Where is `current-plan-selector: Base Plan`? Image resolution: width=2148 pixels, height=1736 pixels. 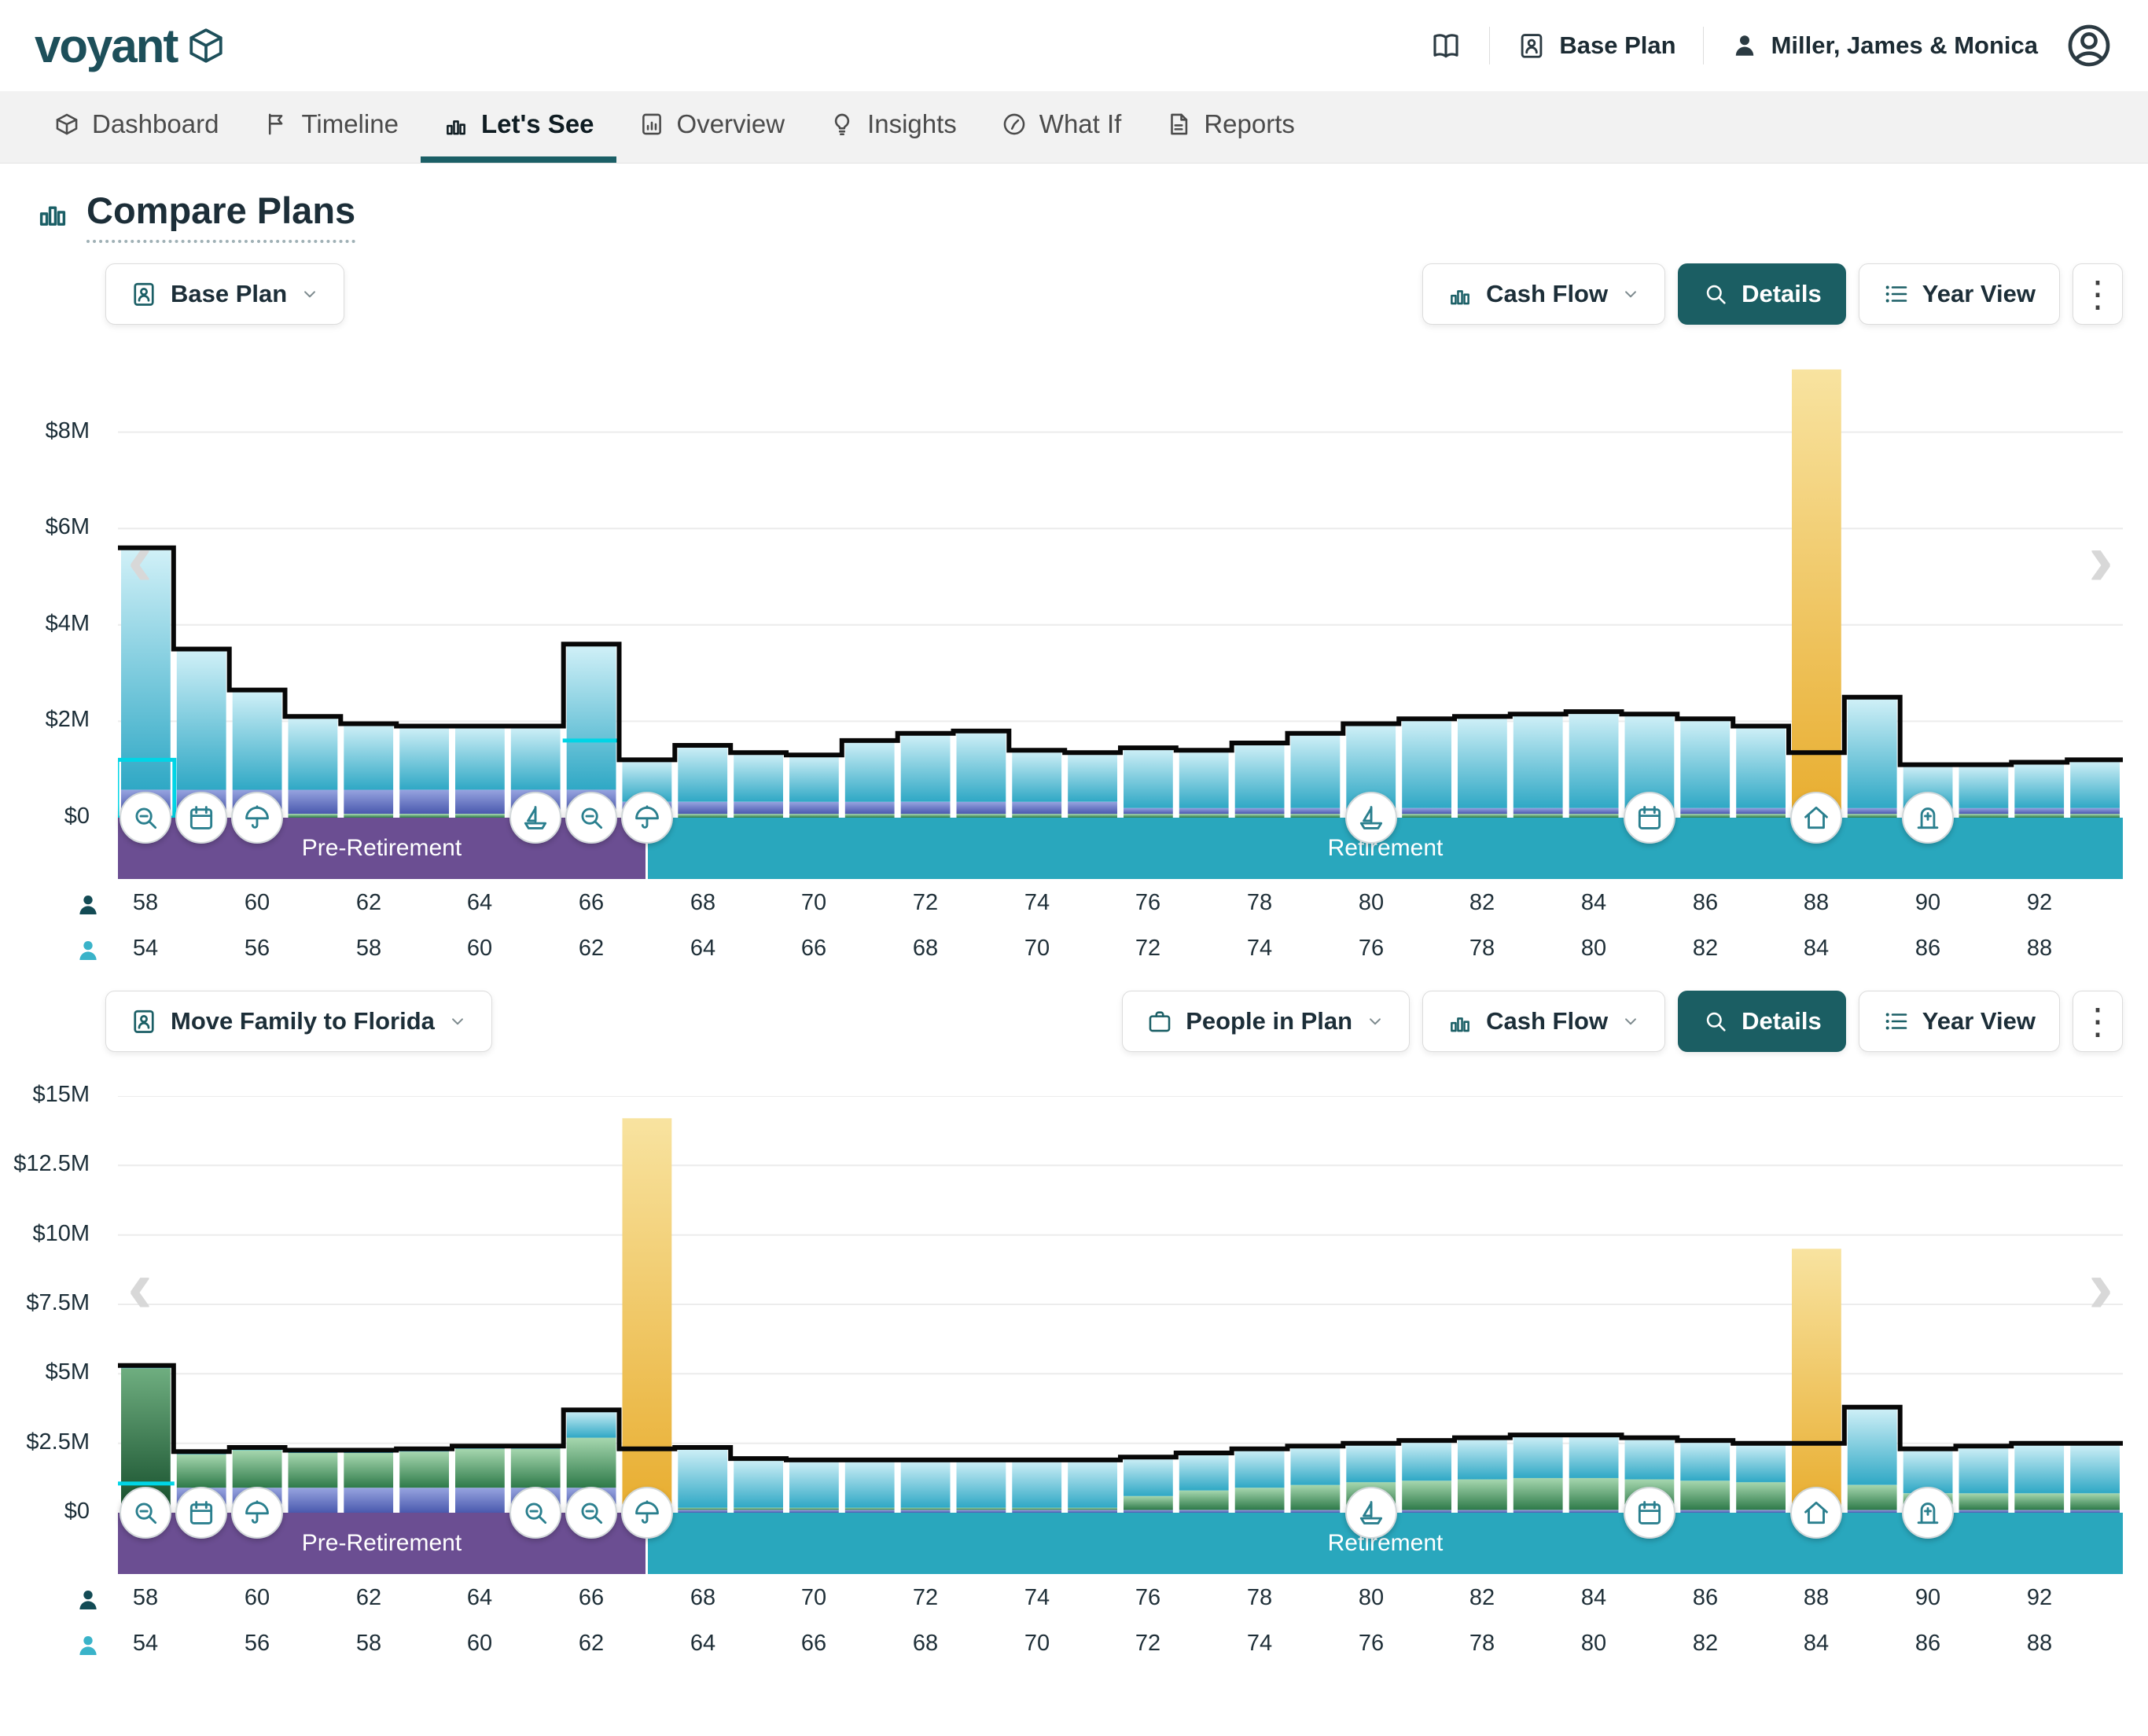 current-plan-selector: Base Plan is located at coordinates (1596, 46).